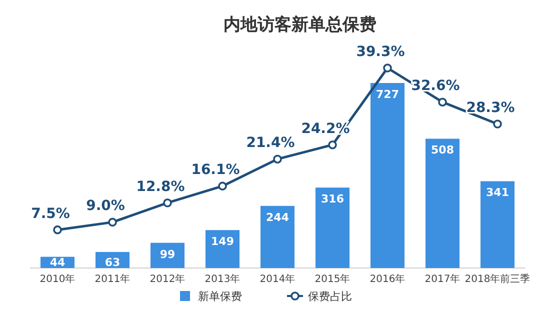  Describe the element at coordinates (222, 279) in the screenshot. I see `x-tick-label: 2013年` at that location.